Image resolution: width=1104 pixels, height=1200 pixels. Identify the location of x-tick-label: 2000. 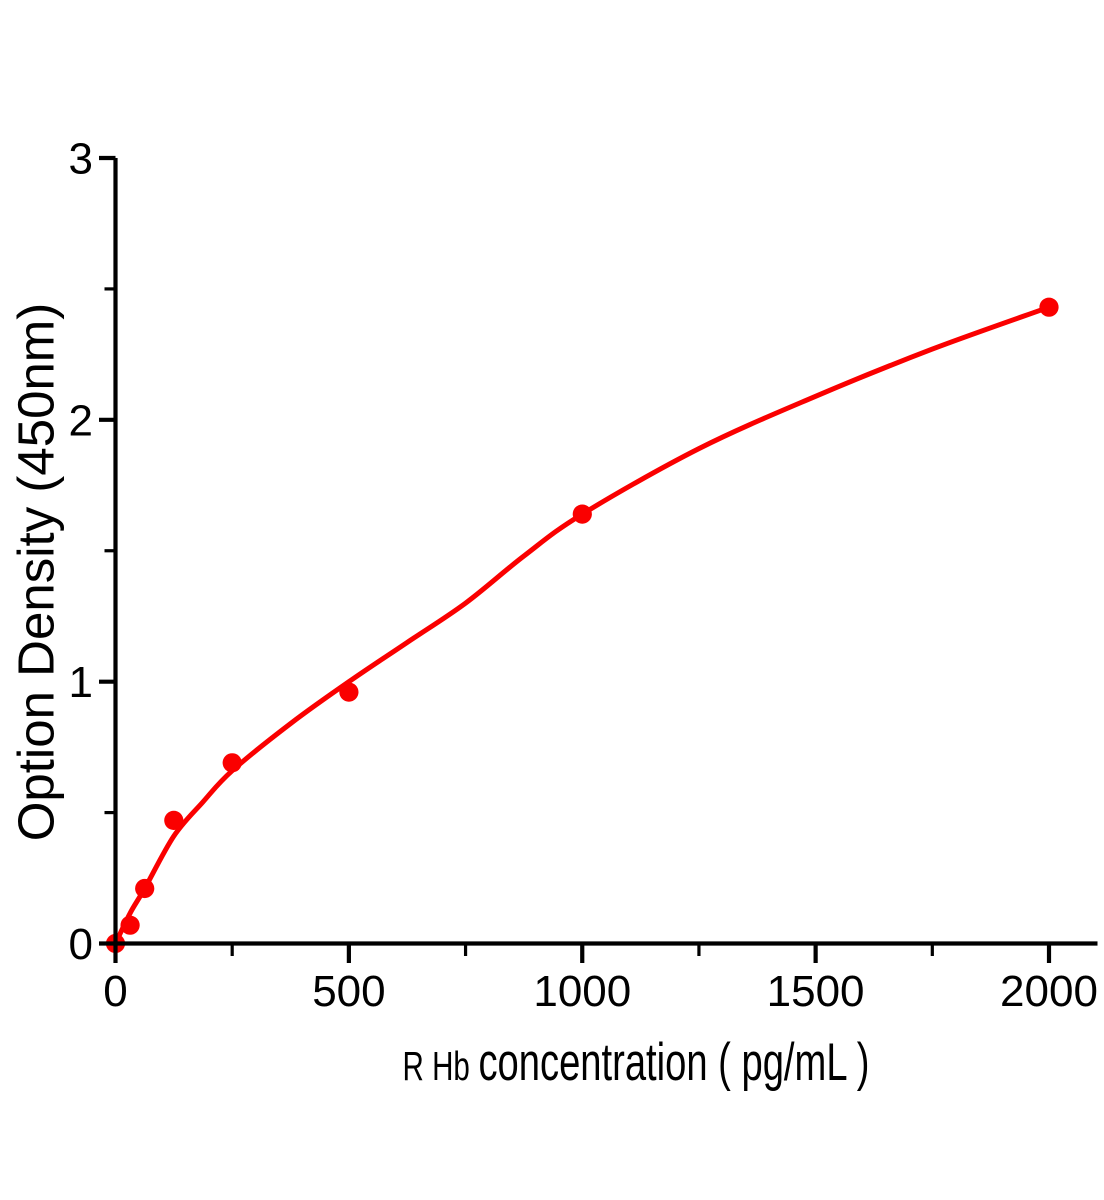
(1049, 991).